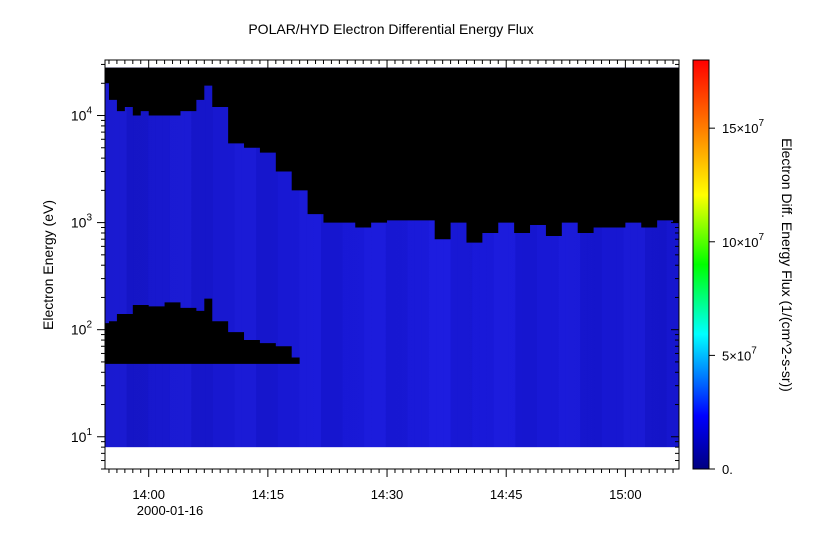  What do you see at coordinates (743, 127) in the screenshot?
I see `colorbar-tick-label: 15×107` at bounding box center [743, 127].